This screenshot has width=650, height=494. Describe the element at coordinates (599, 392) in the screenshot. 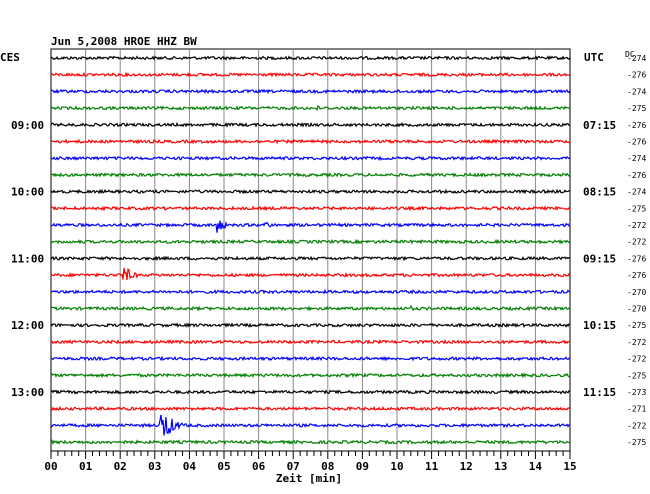

I see `right-time-label: 11:15` at that location.